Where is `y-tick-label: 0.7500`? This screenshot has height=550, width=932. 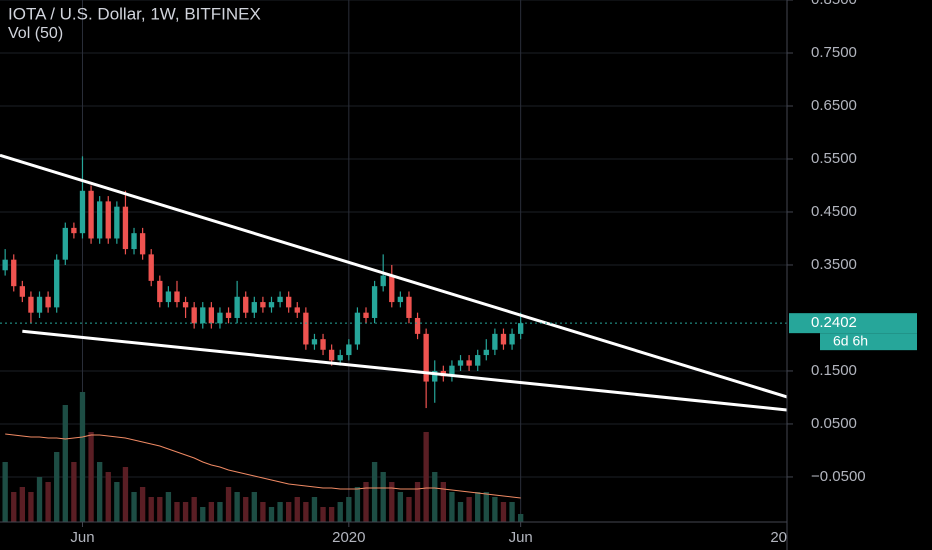
y-tick-label: 0.7500 is located at coordinates (834, 52).